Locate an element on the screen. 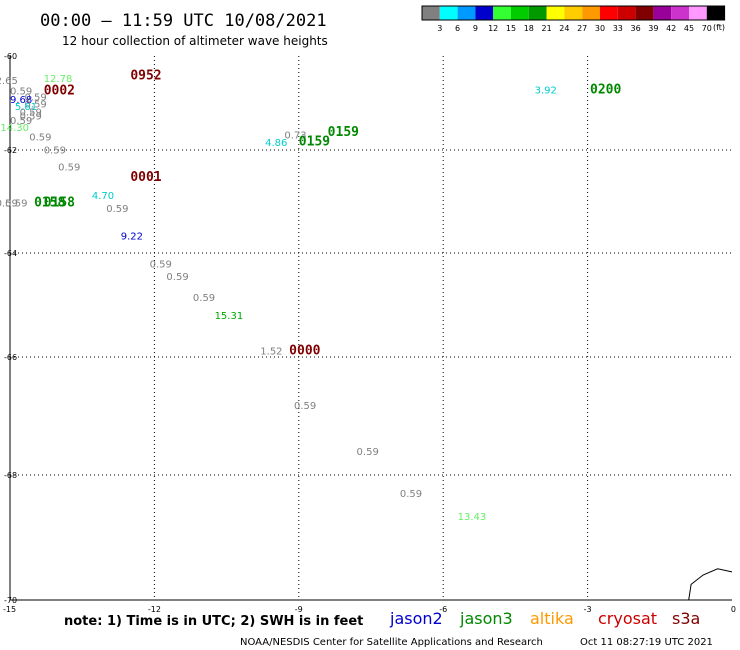 The image size is (740, 650). pass-time-label: 0200 is located at coordinates (605, 90).